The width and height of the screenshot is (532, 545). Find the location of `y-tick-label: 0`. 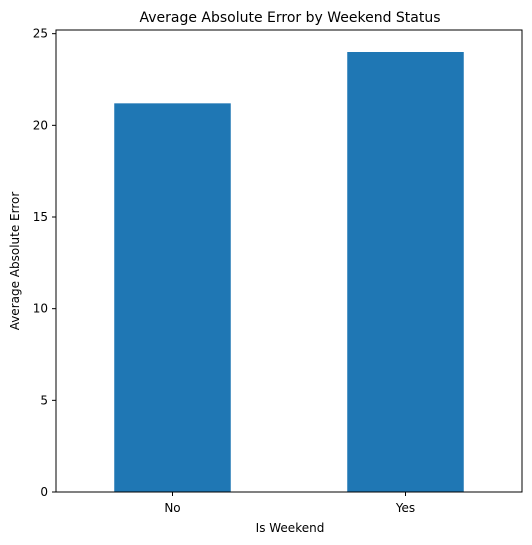

y-tick-label: 0 is located at coordinates (44, 492).